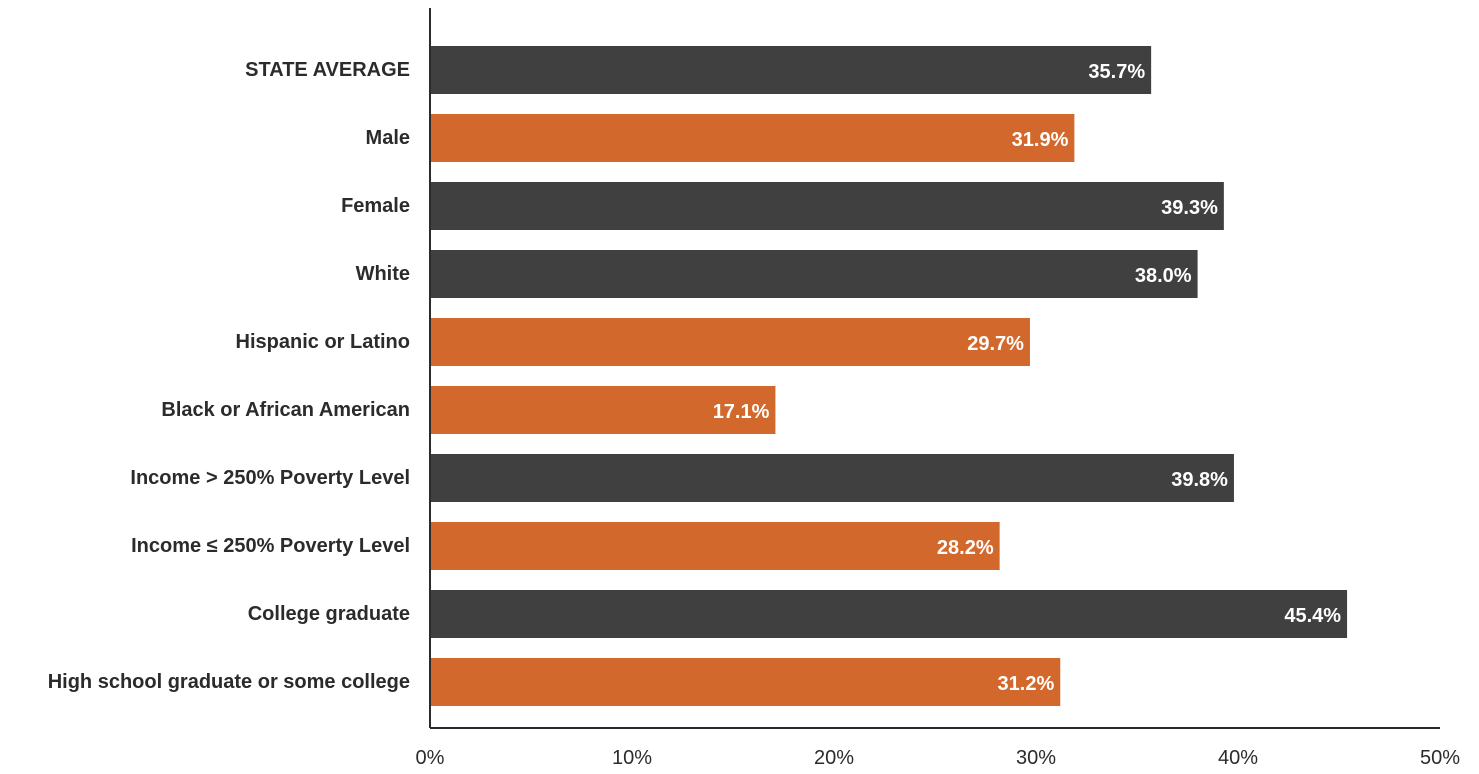  Describe the element at coordinates (430, 758) in the screenshot. I see `x-tick-label: 0%` at that location.